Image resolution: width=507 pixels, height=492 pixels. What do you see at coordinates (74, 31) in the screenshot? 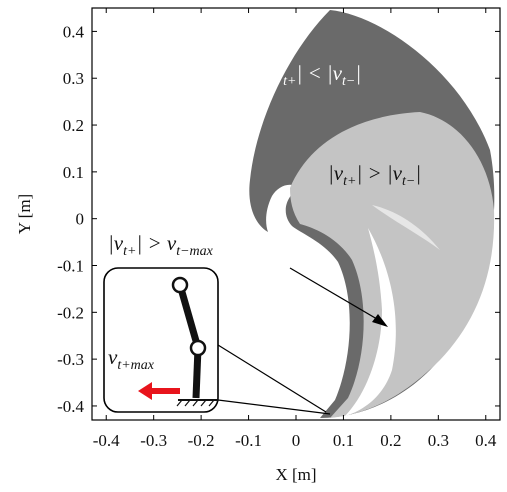
I see `y-tick-label: 0.4` at bounding box center [74, 31].